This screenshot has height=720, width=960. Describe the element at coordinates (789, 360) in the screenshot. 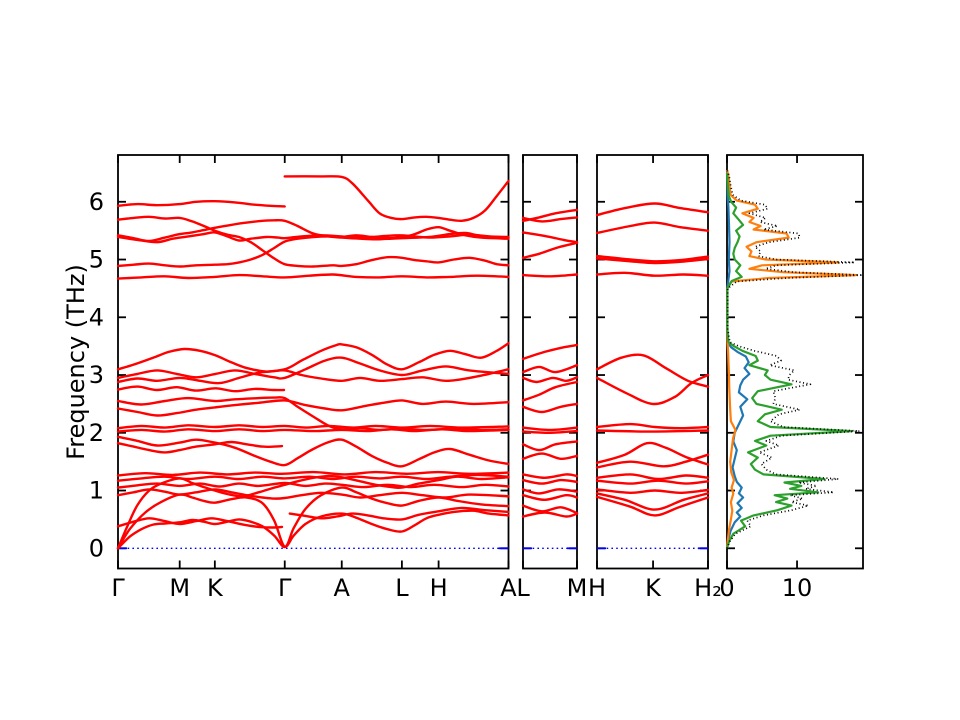

I see `dos-partial-green-curve` at that location.